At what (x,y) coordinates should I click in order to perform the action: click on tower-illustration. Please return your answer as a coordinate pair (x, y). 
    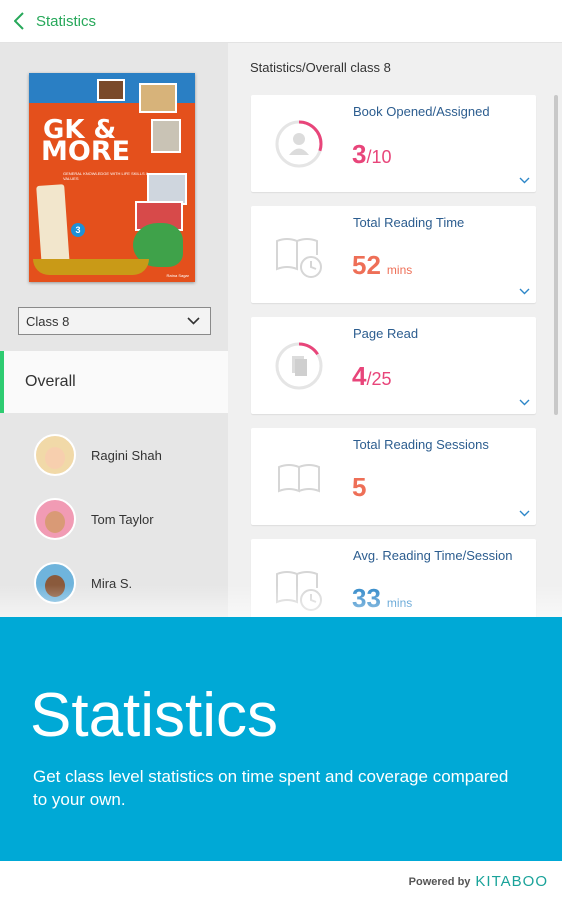
    Looking at the image, I should click on (53, 226).